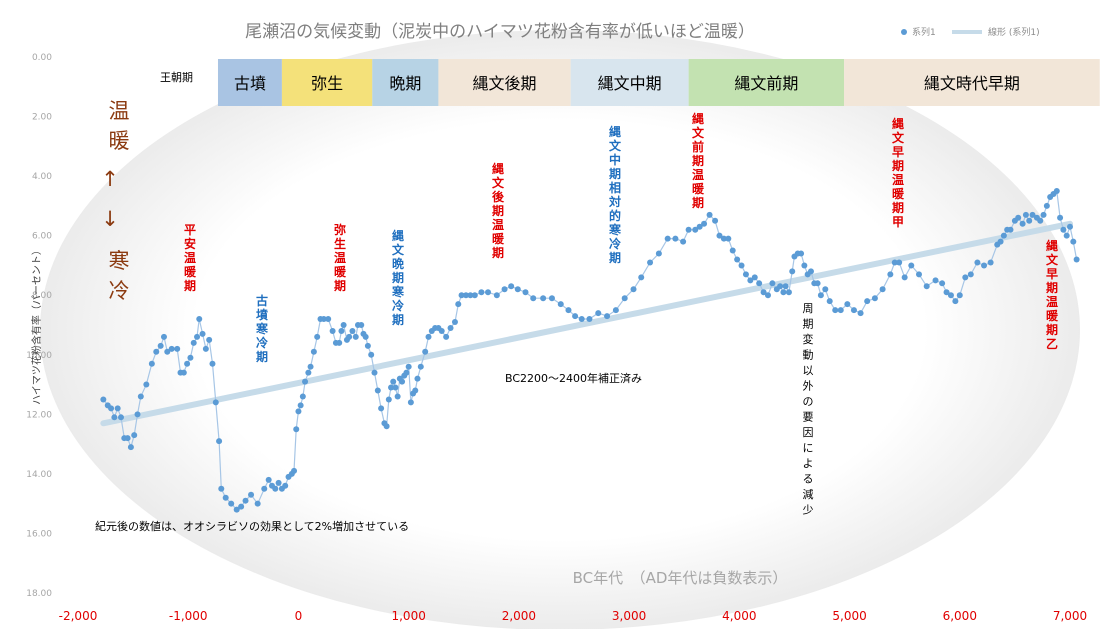 The width and height of the screenshot is (1110, 629). Describe the element at coordinates (42, 177) in the screenshot. I see `y-tick-label: 4.00` at that location.